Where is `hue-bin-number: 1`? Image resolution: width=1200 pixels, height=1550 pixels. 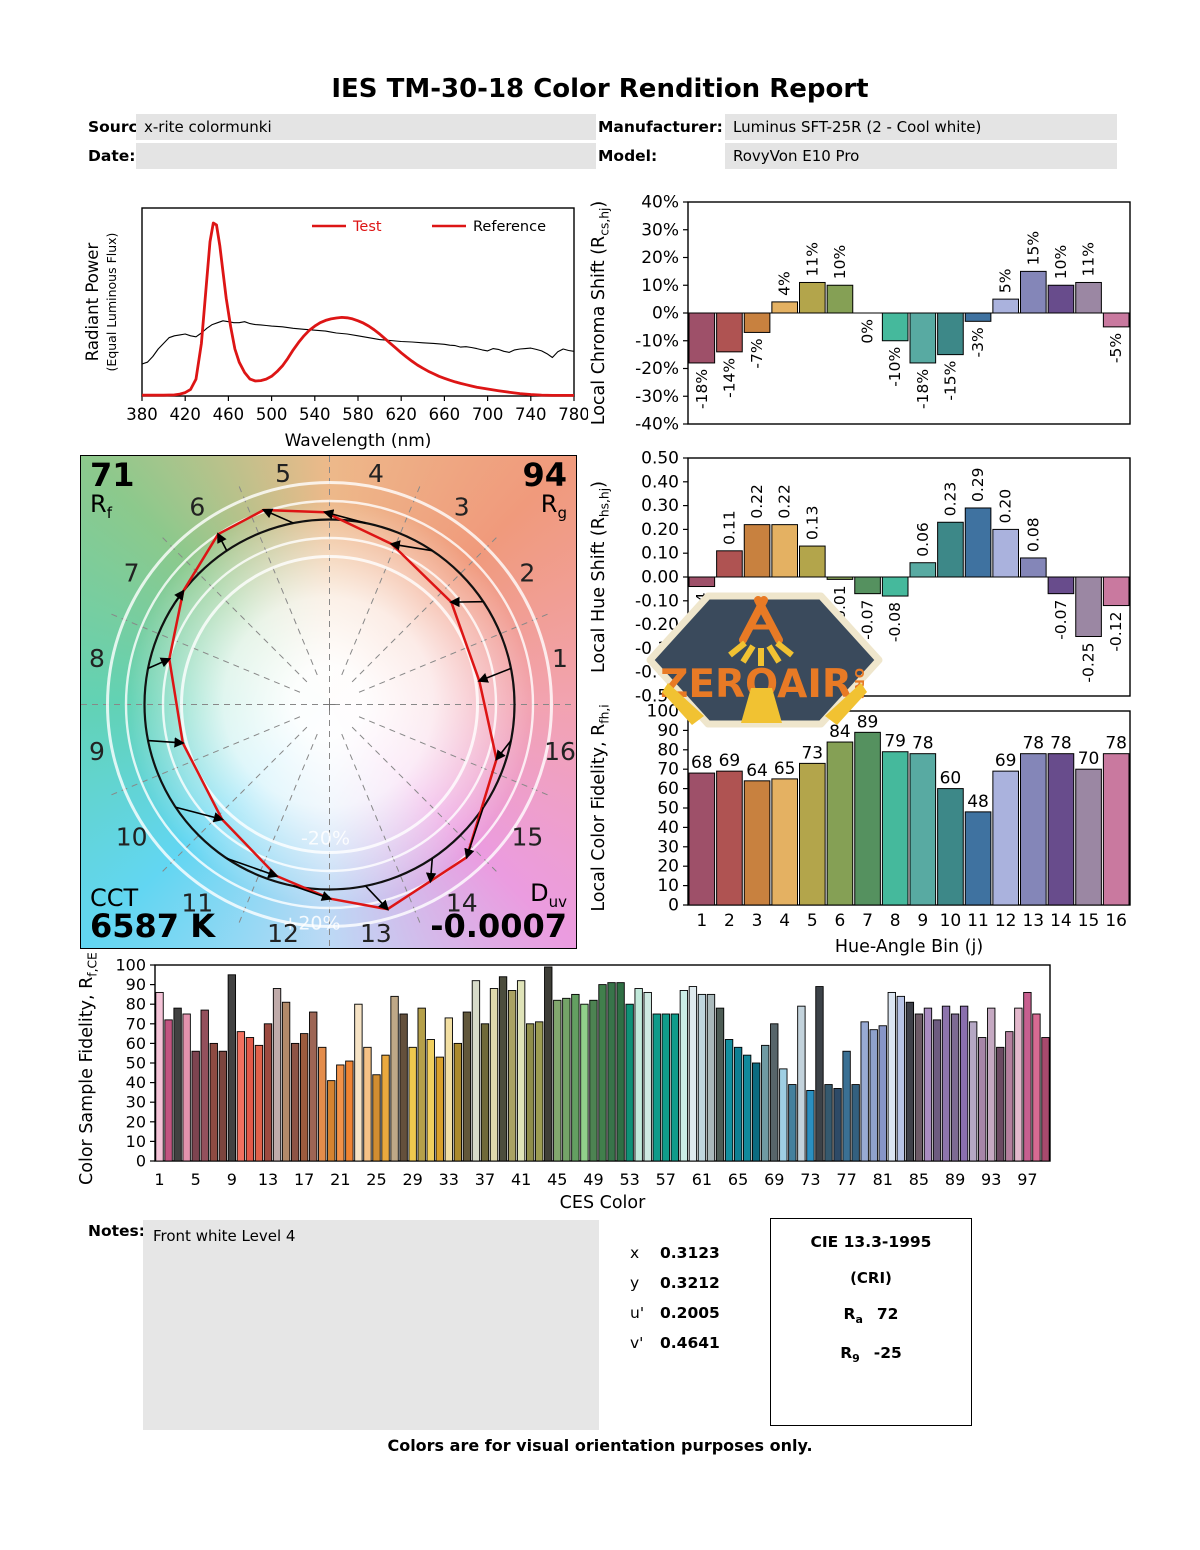
hue-bin-number: 1 is located at coordinates (560, 658).